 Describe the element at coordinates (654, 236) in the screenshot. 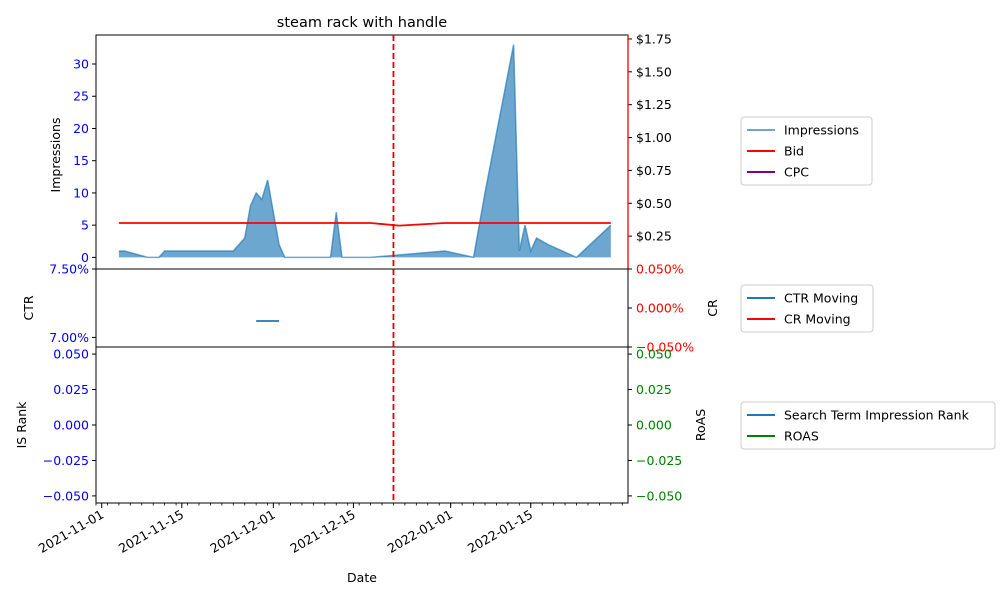

I see `bid-tick-label: $0.25` at that location.